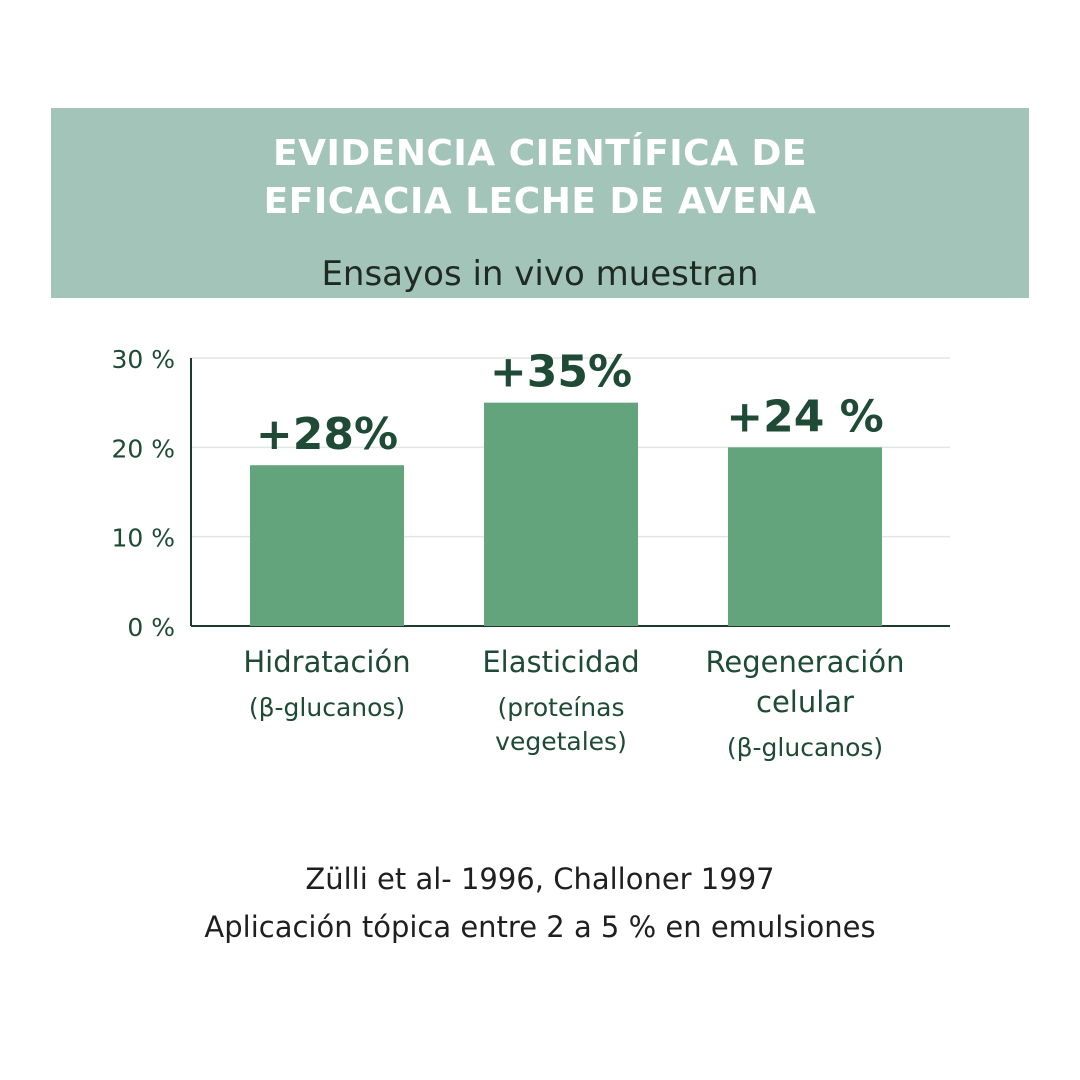  I want to click on y-tick-label: 10 %, so click(143, 538).